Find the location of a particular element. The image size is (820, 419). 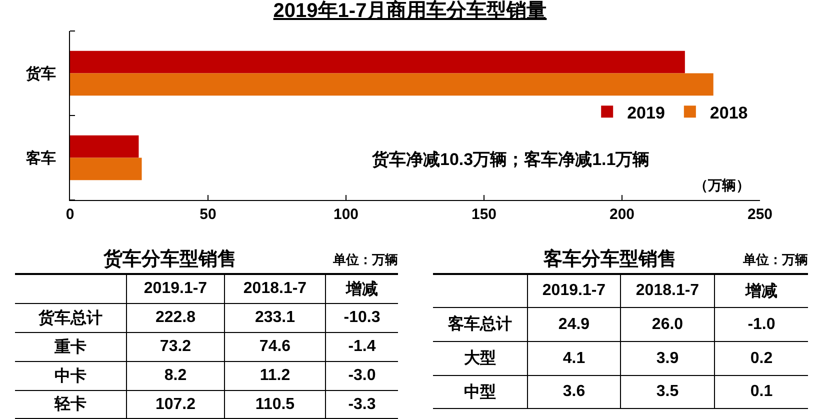

text: 222.8 is located at coordinates (175, 317).